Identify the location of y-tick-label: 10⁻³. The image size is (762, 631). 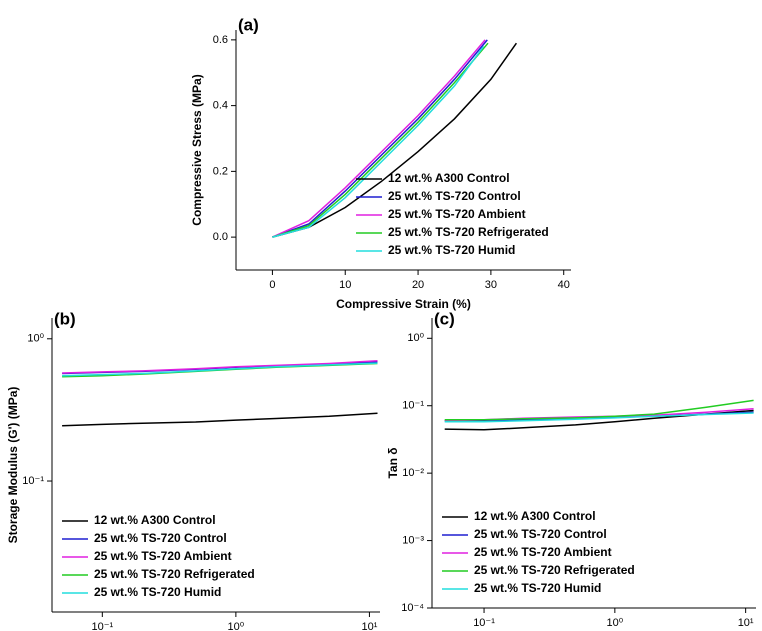
(413, 540).